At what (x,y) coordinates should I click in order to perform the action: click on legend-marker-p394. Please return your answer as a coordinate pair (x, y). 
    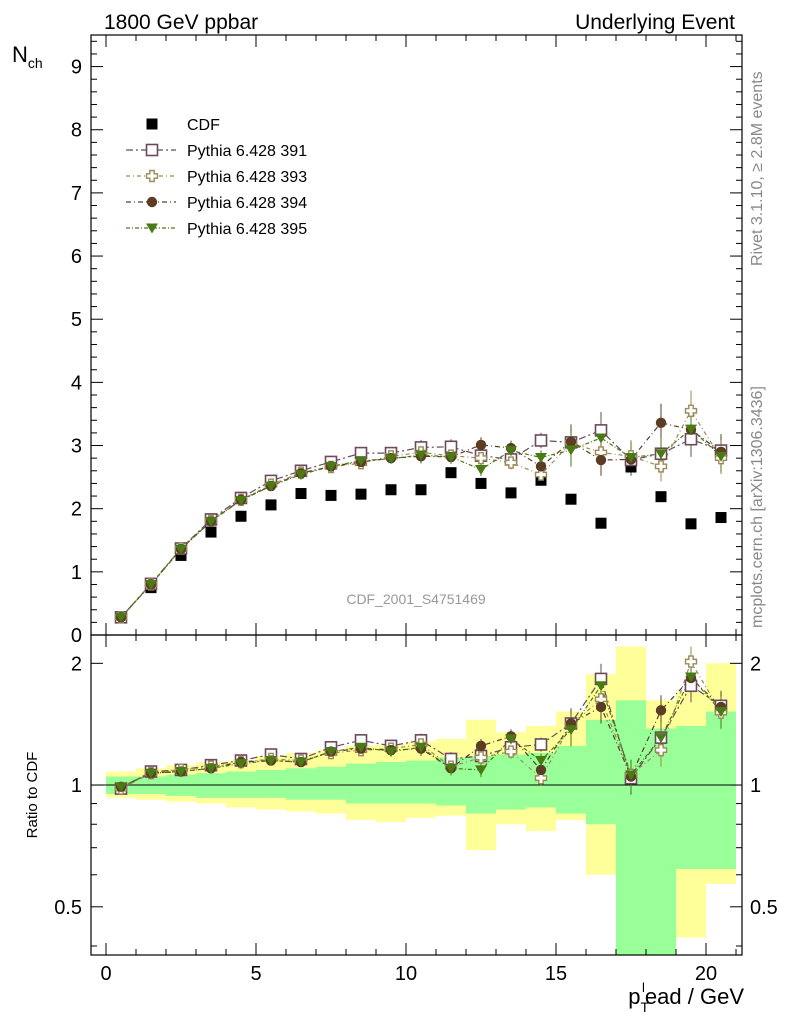
    Looking at the image, I should click on (152, 202).